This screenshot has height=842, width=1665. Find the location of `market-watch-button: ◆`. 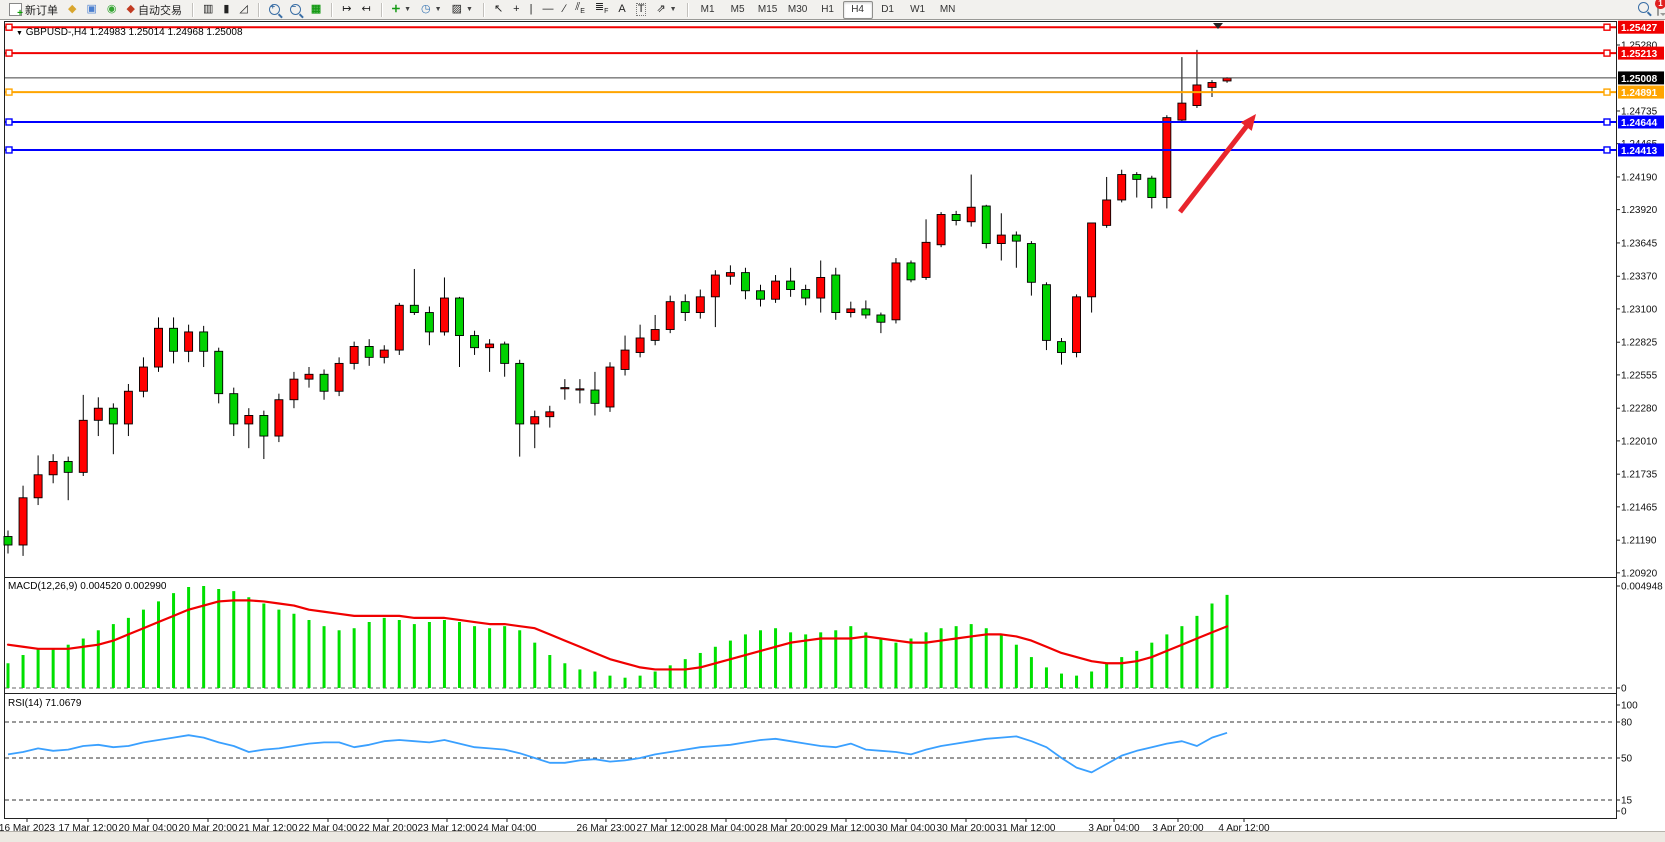

market-watch-button: ◆ is located at coordinates (72, 10).